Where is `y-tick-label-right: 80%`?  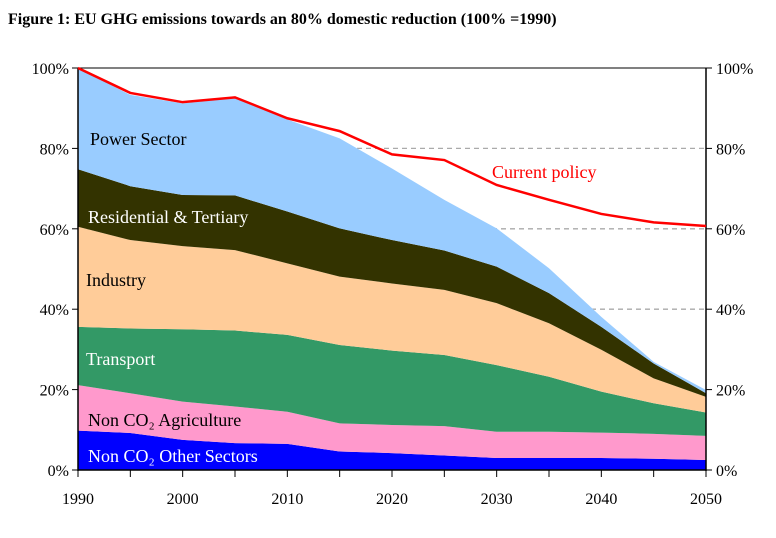 y-tick-label-right: 80% is located at coordinates (730, 149).